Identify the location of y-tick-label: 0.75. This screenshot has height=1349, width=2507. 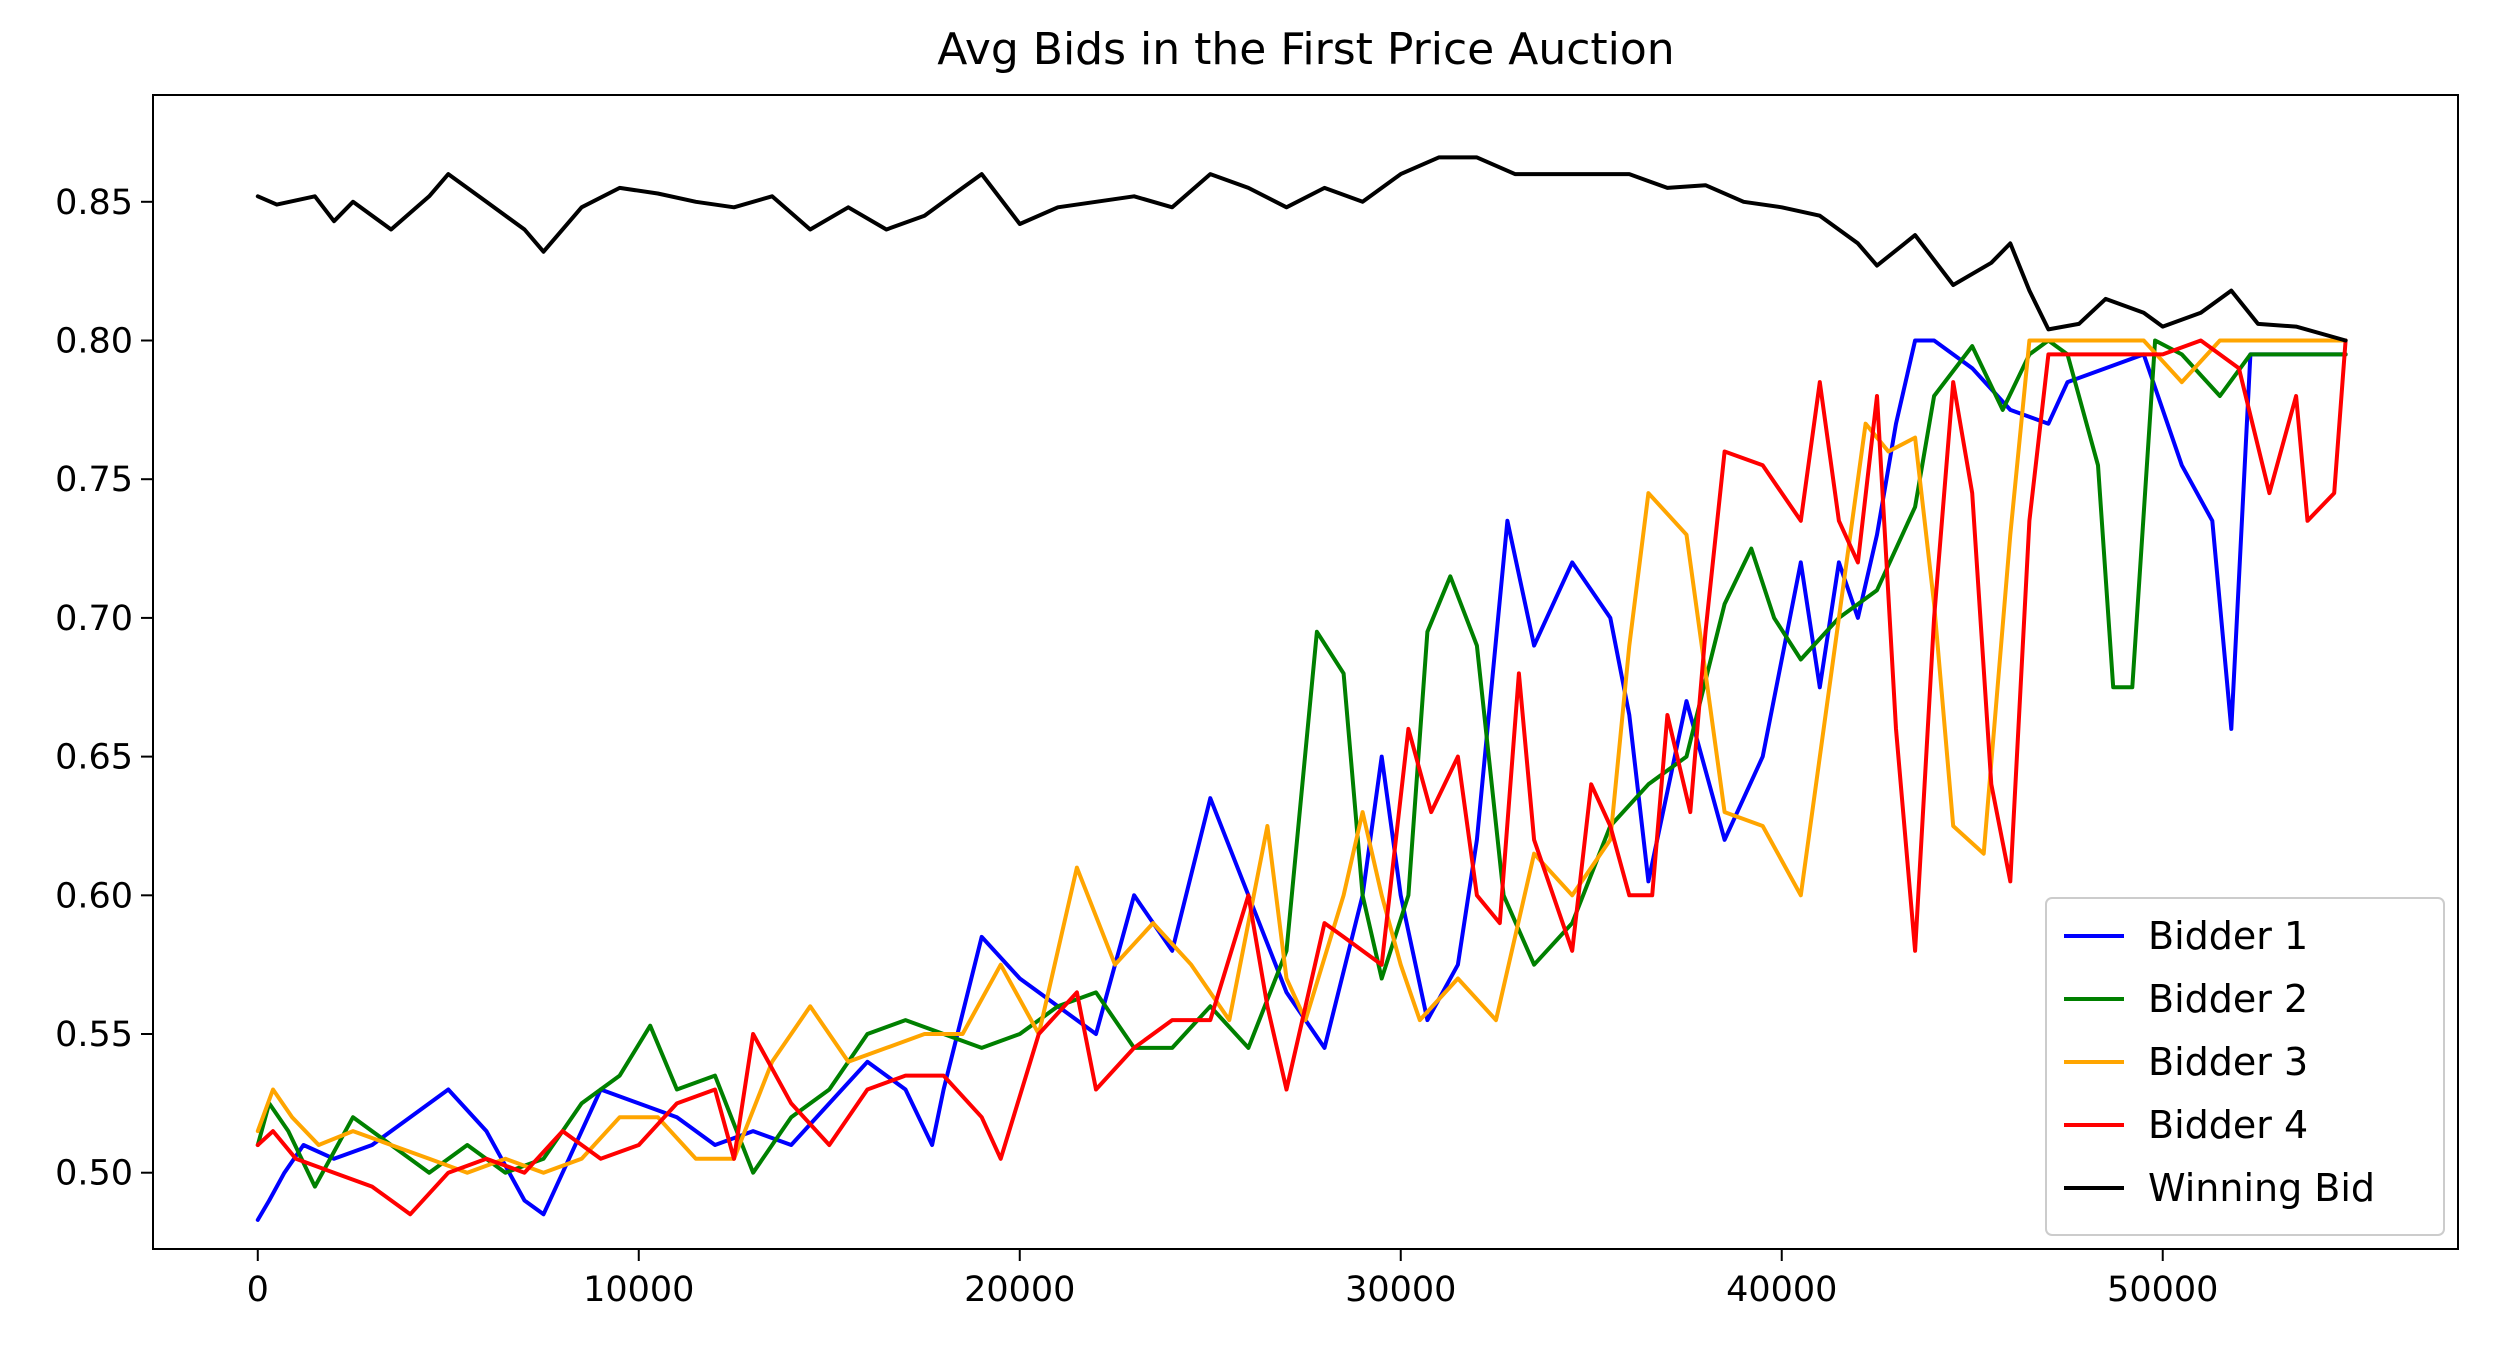
(94, 480).